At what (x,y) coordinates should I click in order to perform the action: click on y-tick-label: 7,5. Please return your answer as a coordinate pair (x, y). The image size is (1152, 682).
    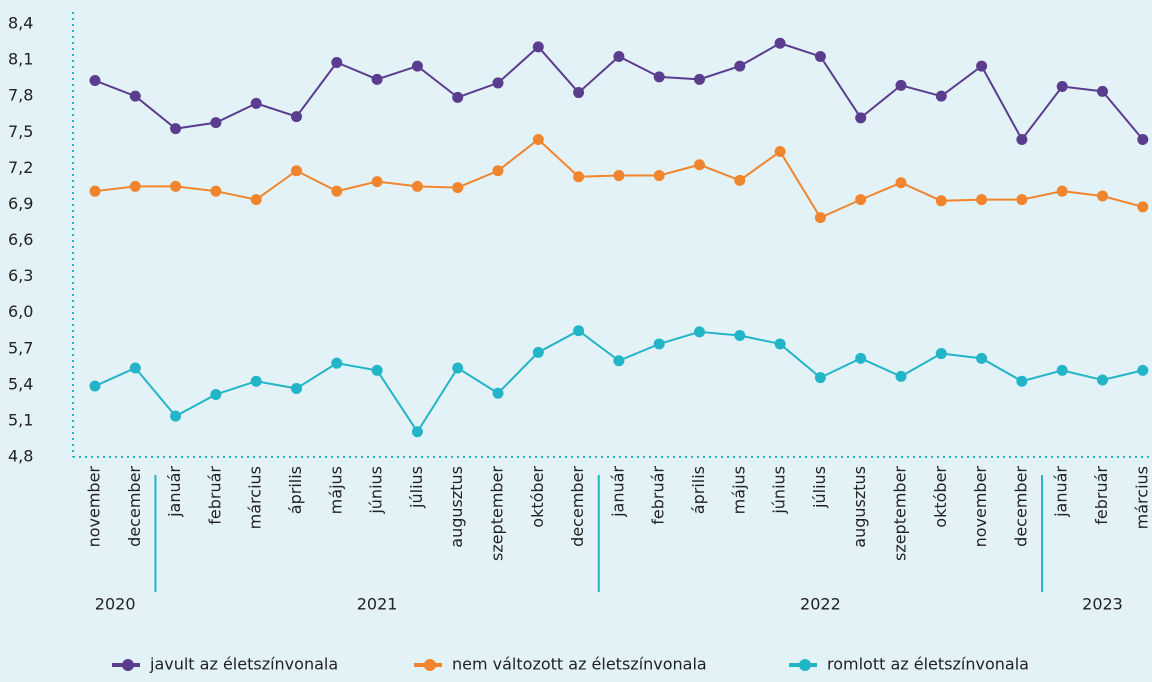
    Looking at the image, I should click on (20, 131).